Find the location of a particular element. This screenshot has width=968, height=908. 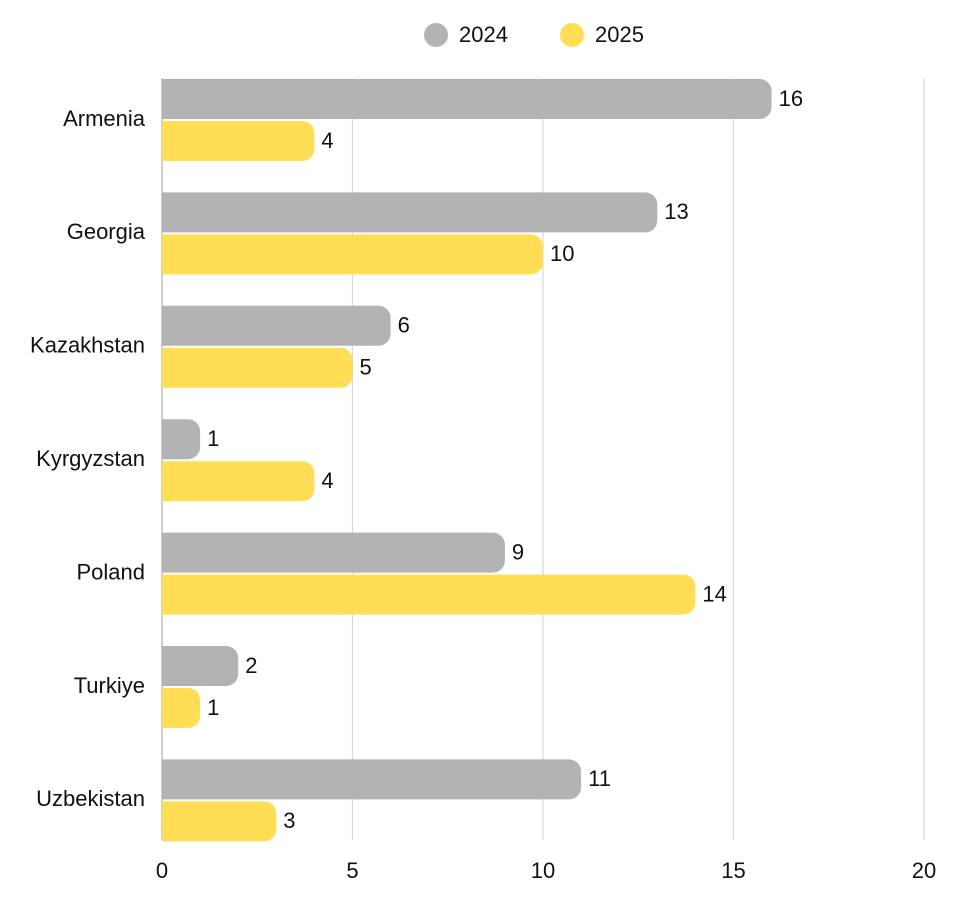

bar-georgia-2024 is located at coordinates (410, 212).